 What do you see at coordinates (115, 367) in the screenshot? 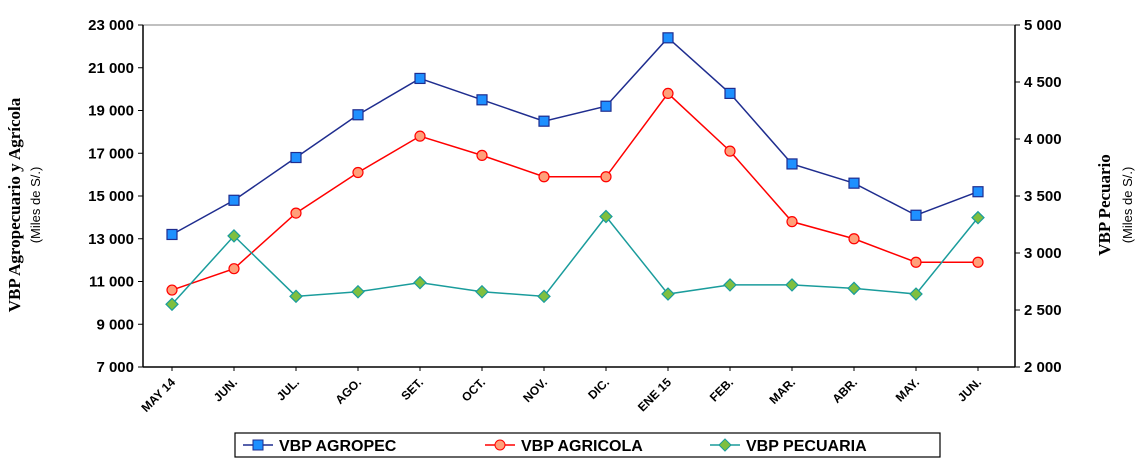
I see `left-tick-label: 7 000` at bounding box center [115, 367].